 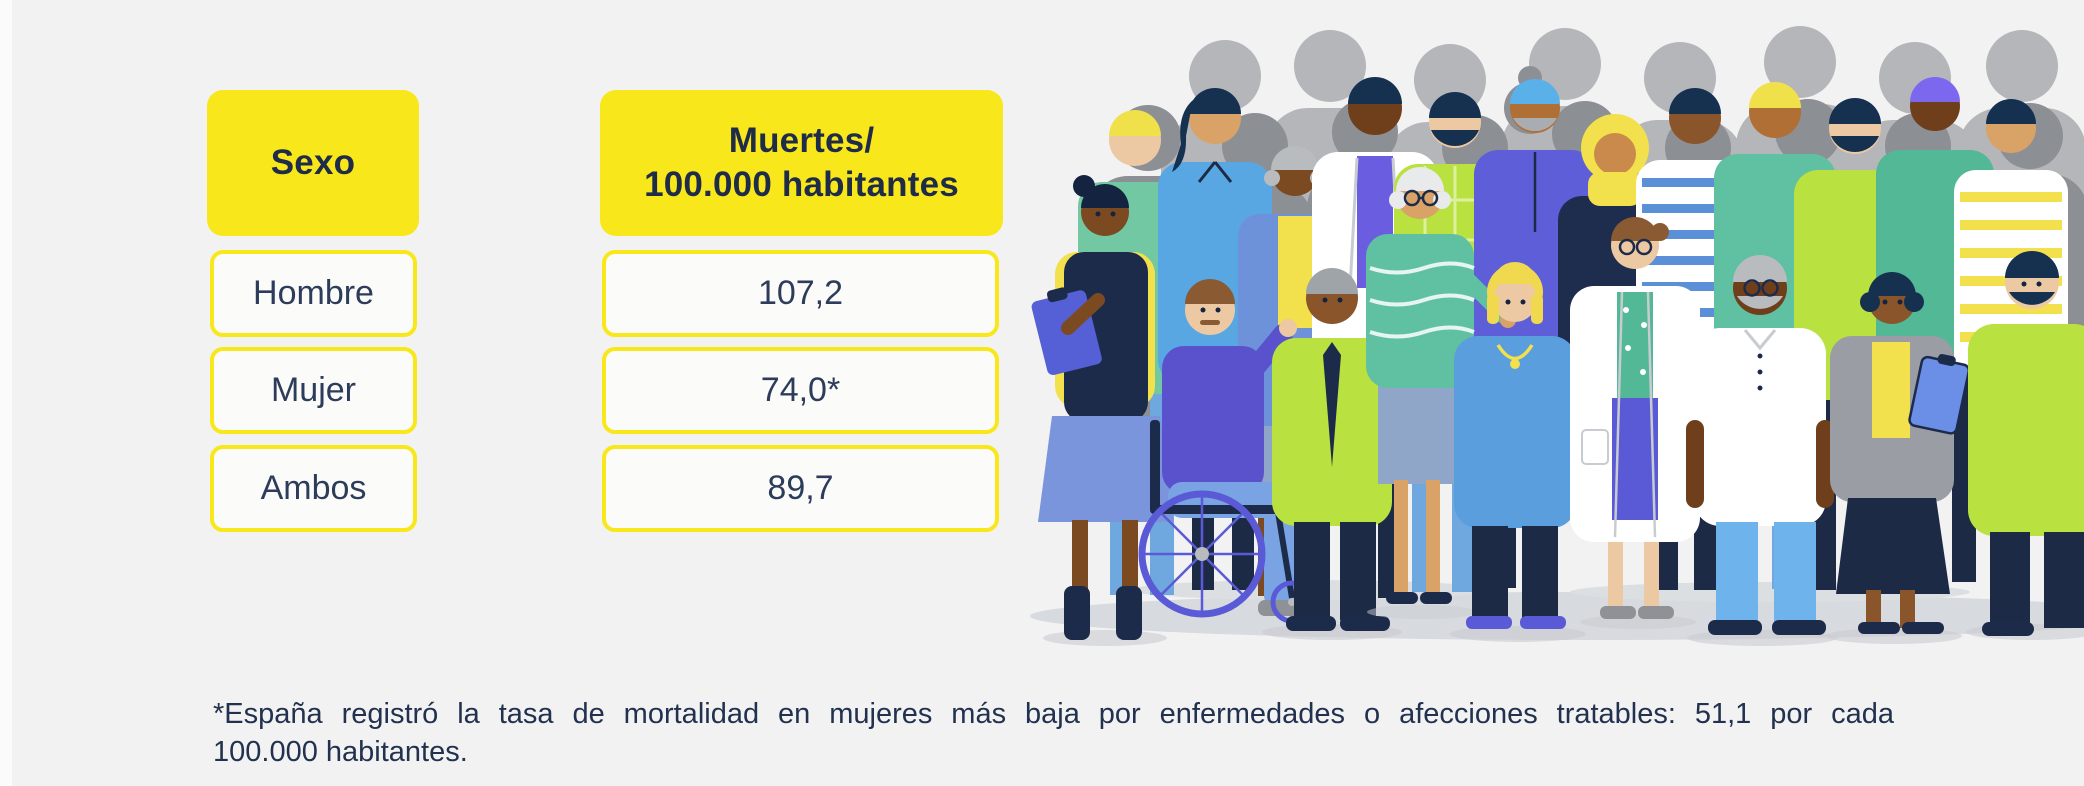 I want to click on cell-valor-mujer: 74,0*, so click(x=800, y=390).